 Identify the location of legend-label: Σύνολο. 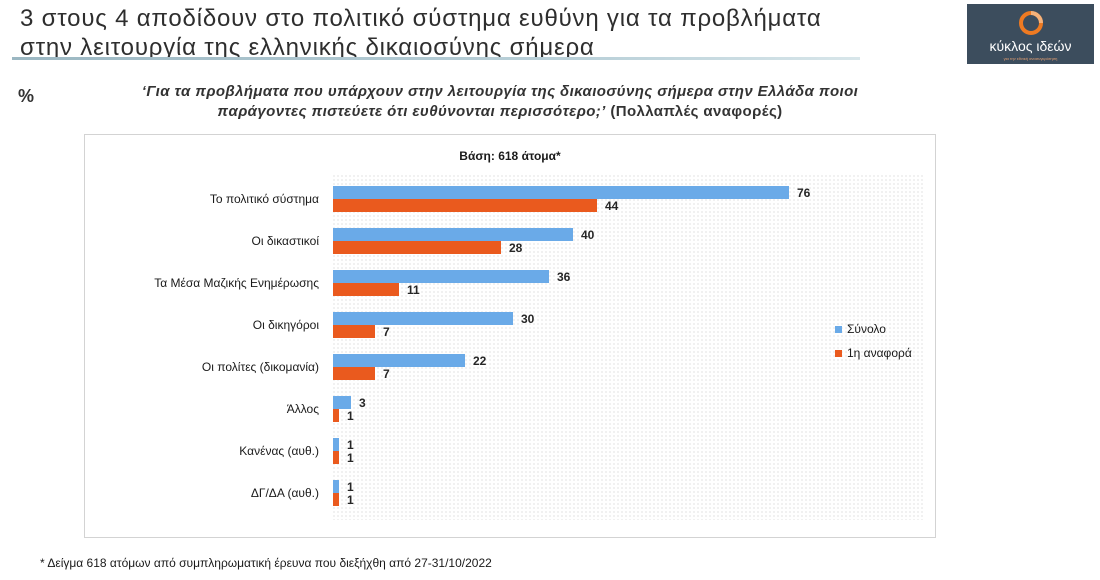
(866, 329).